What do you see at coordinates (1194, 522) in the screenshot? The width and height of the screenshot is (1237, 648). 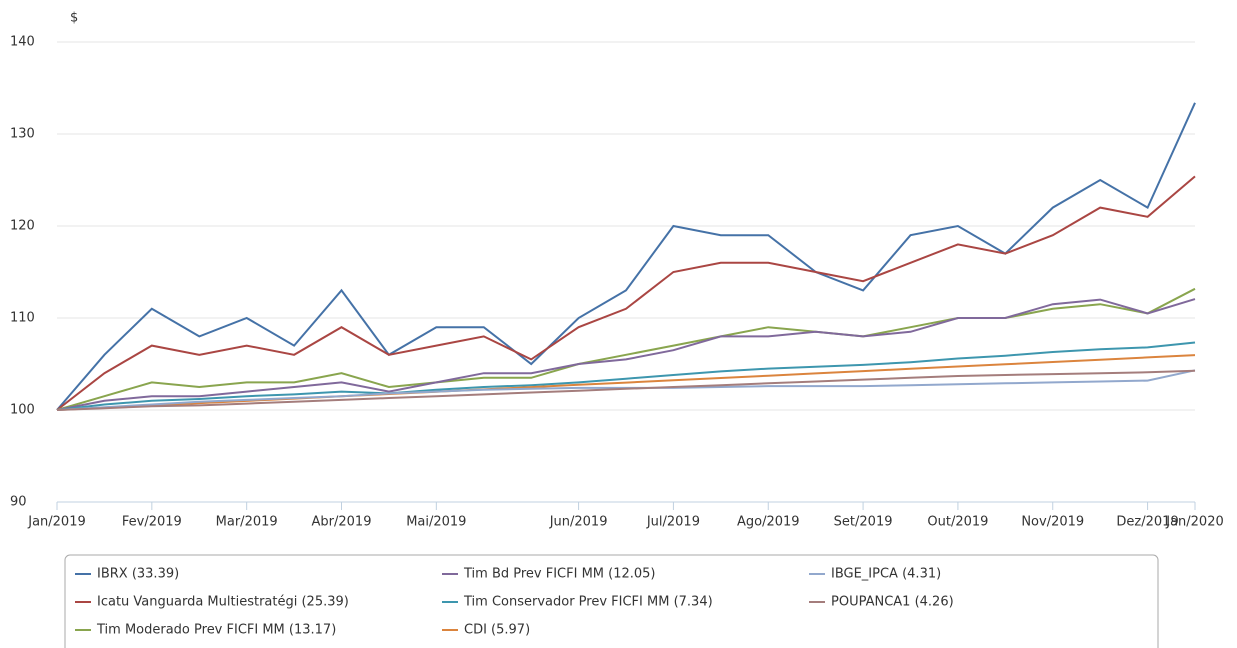 I see `x-tick-label: Jan/2020` at bounding box center [1194, 522].